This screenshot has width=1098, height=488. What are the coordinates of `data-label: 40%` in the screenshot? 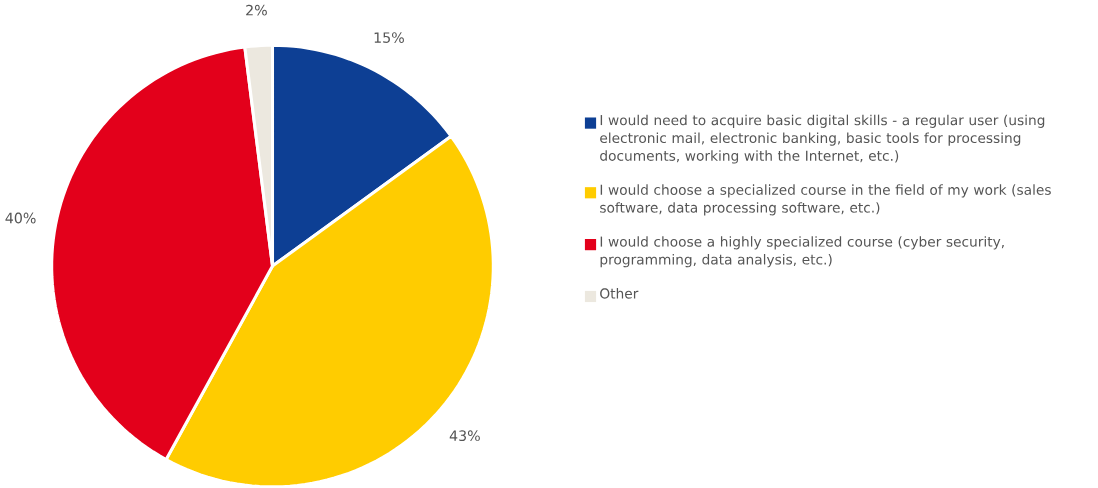 It's located at (20, 218).